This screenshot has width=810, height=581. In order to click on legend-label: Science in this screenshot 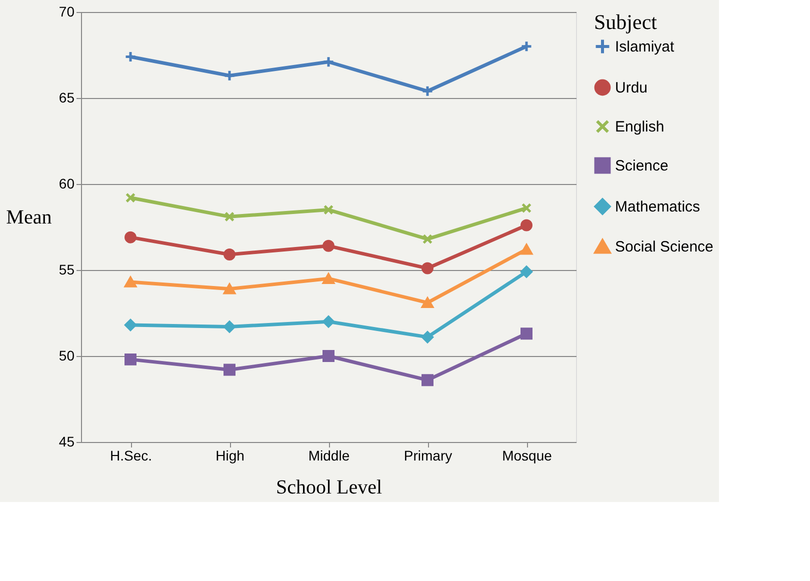, I will do `click(641, 166)`.